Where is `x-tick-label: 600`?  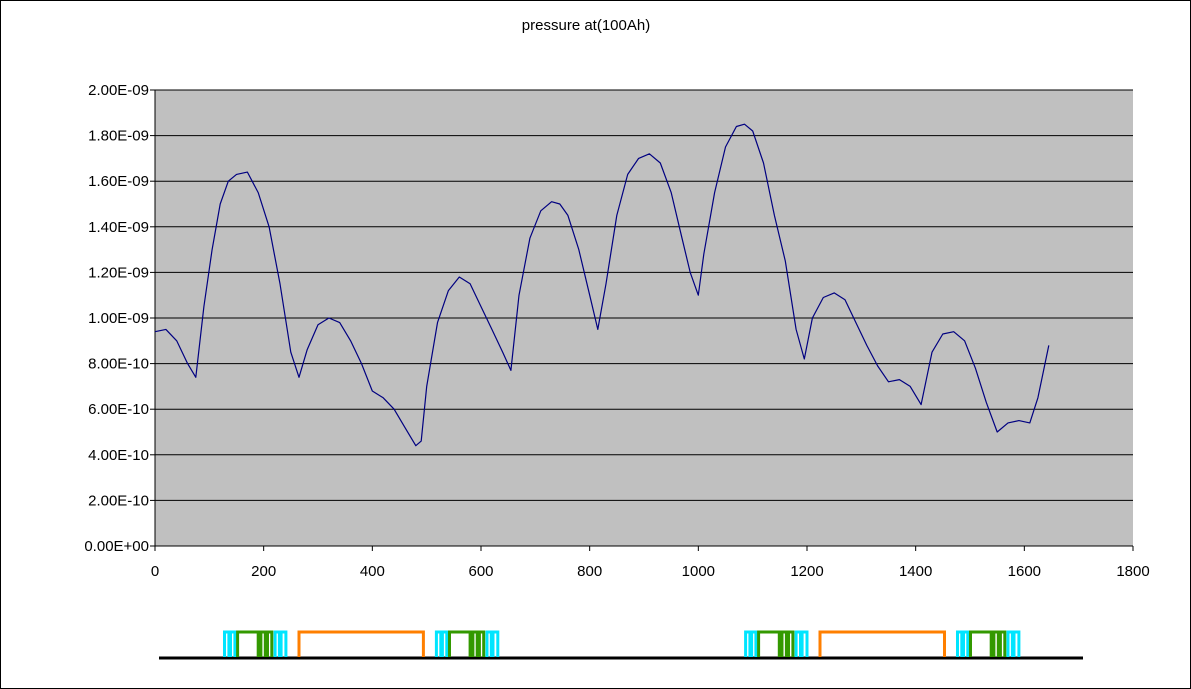
x-tick-label: 600 is located at coordinates (480, 571).